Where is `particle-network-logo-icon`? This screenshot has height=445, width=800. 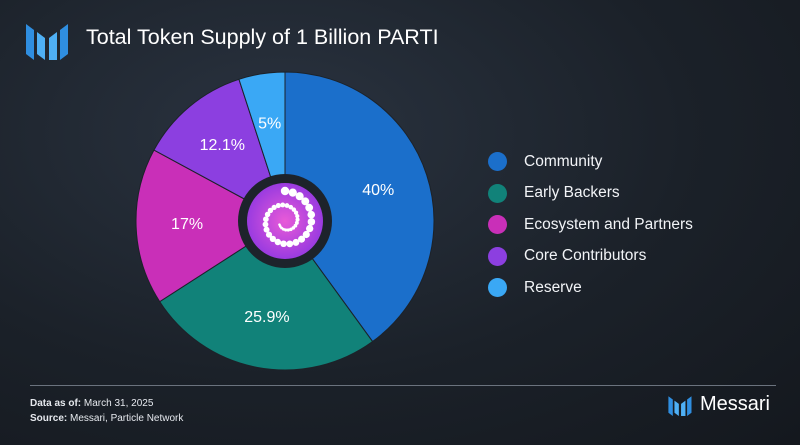 particle-network-logo-icon is located at coordinates (285, 221).